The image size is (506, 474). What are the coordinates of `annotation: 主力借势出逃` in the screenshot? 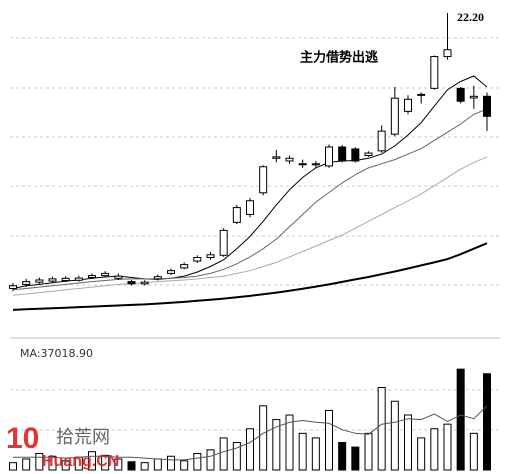 It's located at (339, 58).